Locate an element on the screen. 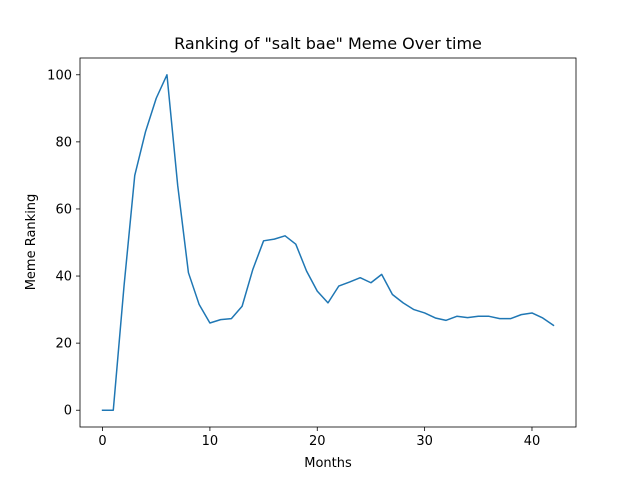 The height and width of the screenshot is (480, 640). y-tick-label: 40 is located at coordinates (63, 277).